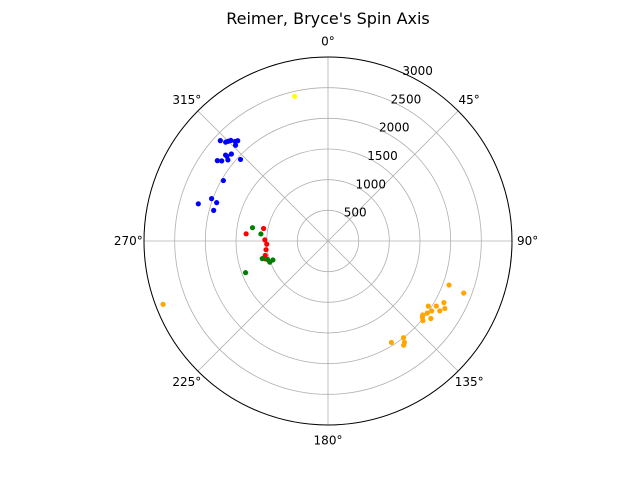  What do you see at coordinates (370, 184) in the screenshot?
I see `r-tick-label: 1000` at bounding box center [370, 184].